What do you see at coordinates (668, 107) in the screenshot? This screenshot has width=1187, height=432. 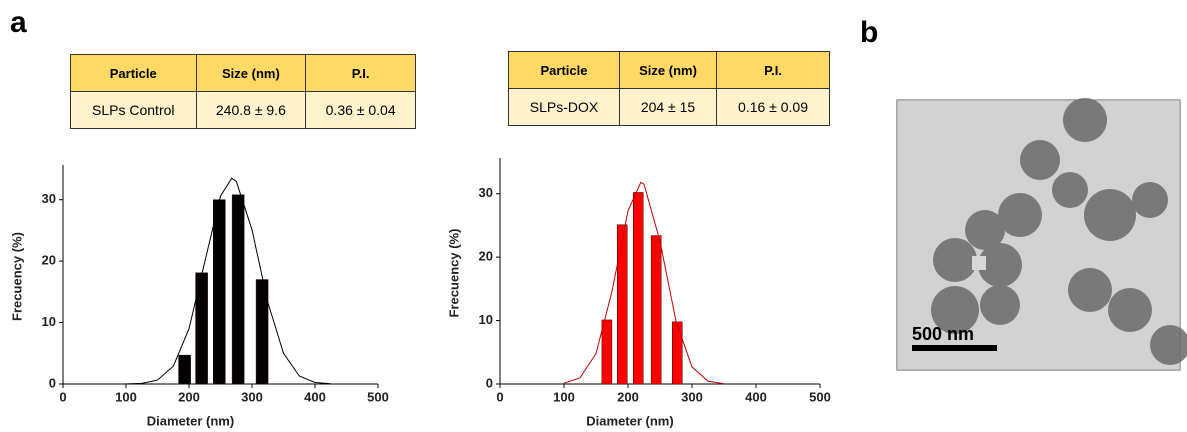 I see `cell: 204 ± 15` at bounding box center [668, 107].